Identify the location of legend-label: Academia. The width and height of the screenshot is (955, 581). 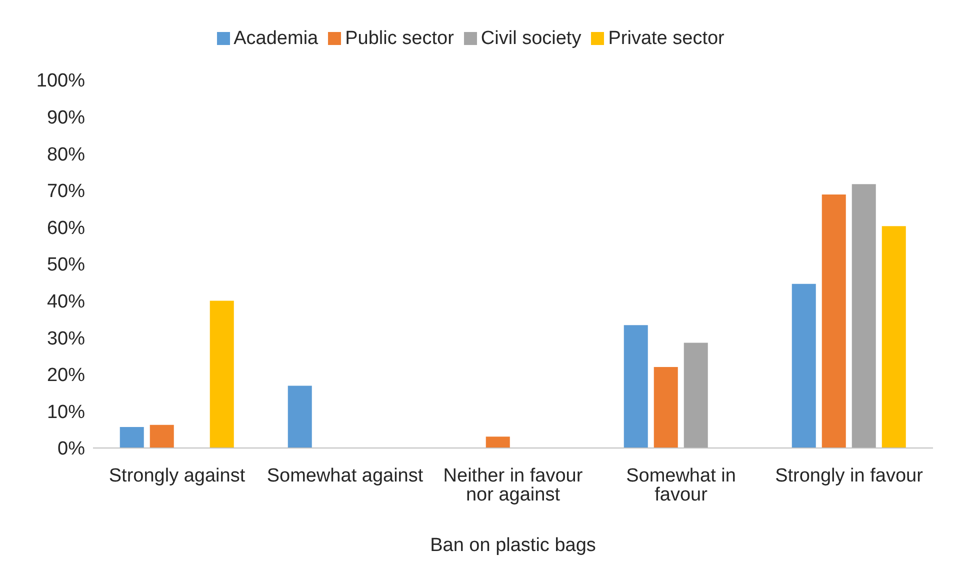
(276, 38).